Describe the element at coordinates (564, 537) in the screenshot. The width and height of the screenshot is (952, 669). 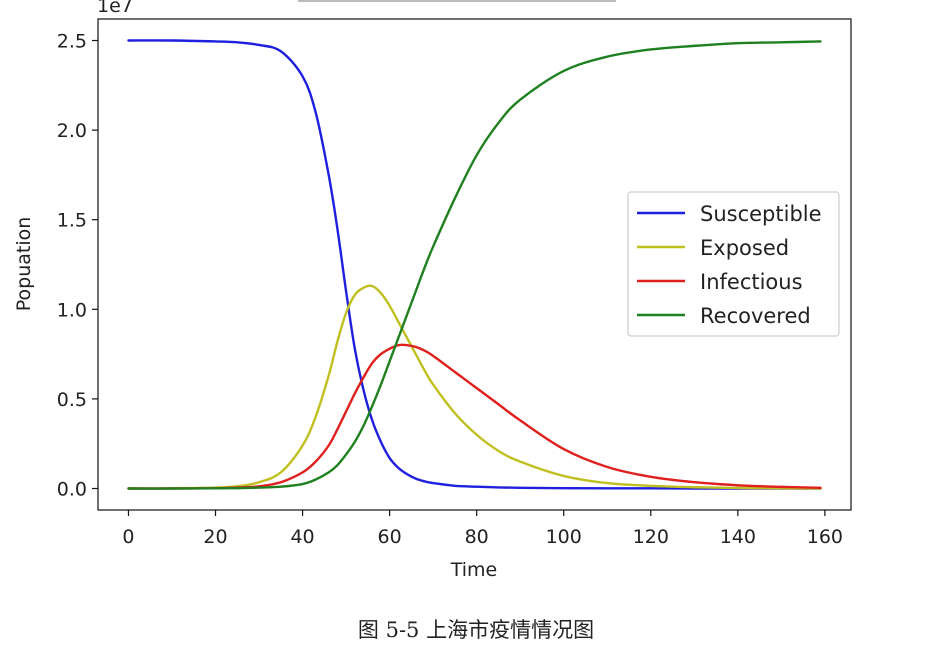
I see `x-tick-label: 100` at that location.